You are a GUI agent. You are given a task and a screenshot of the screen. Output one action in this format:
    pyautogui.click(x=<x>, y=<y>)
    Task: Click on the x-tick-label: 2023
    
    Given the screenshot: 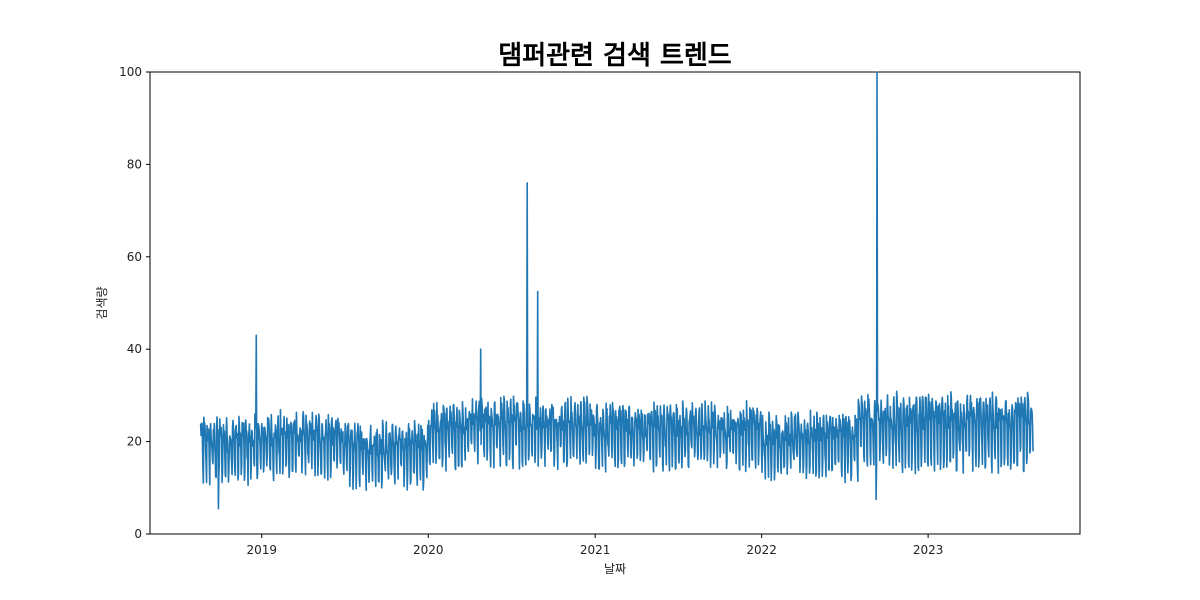 What is the action you would take?
    pyautogui.click(x=928, y=550)
    